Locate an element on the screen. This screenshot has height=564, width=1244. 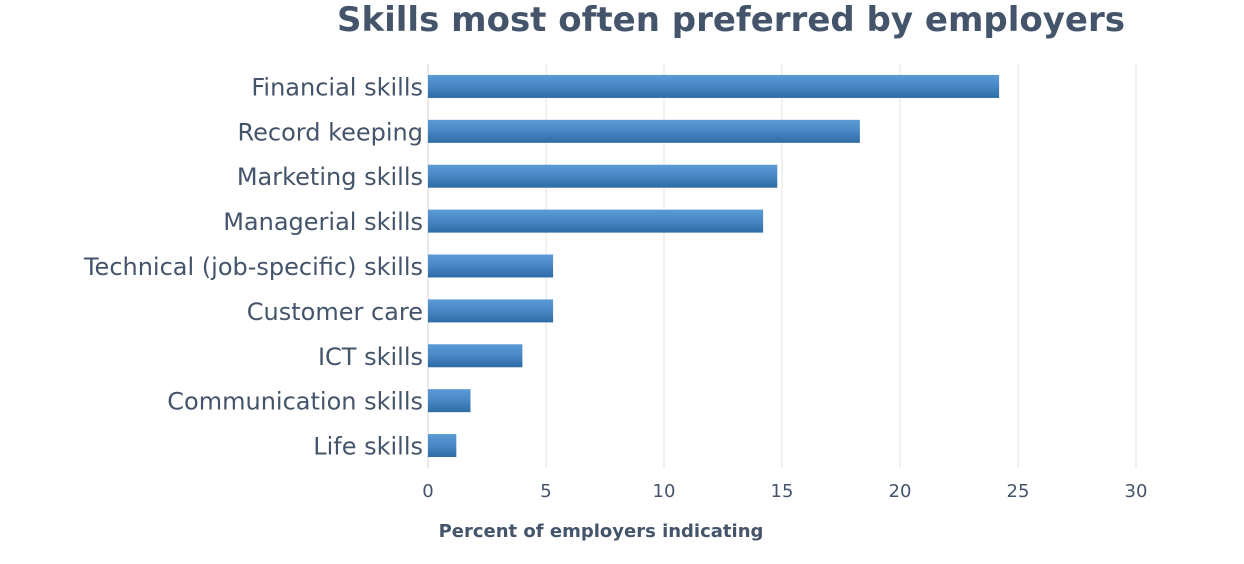
x-tick-label: 5 is located at coordinates (545, 491).